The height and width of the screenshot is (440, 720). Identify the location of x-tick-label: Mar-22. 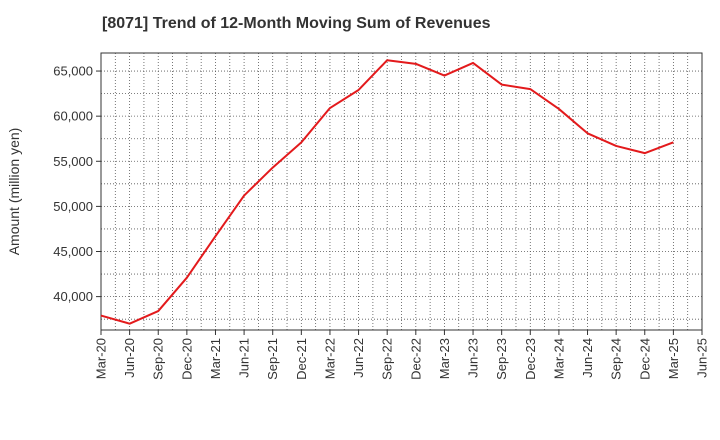
(329, 358).